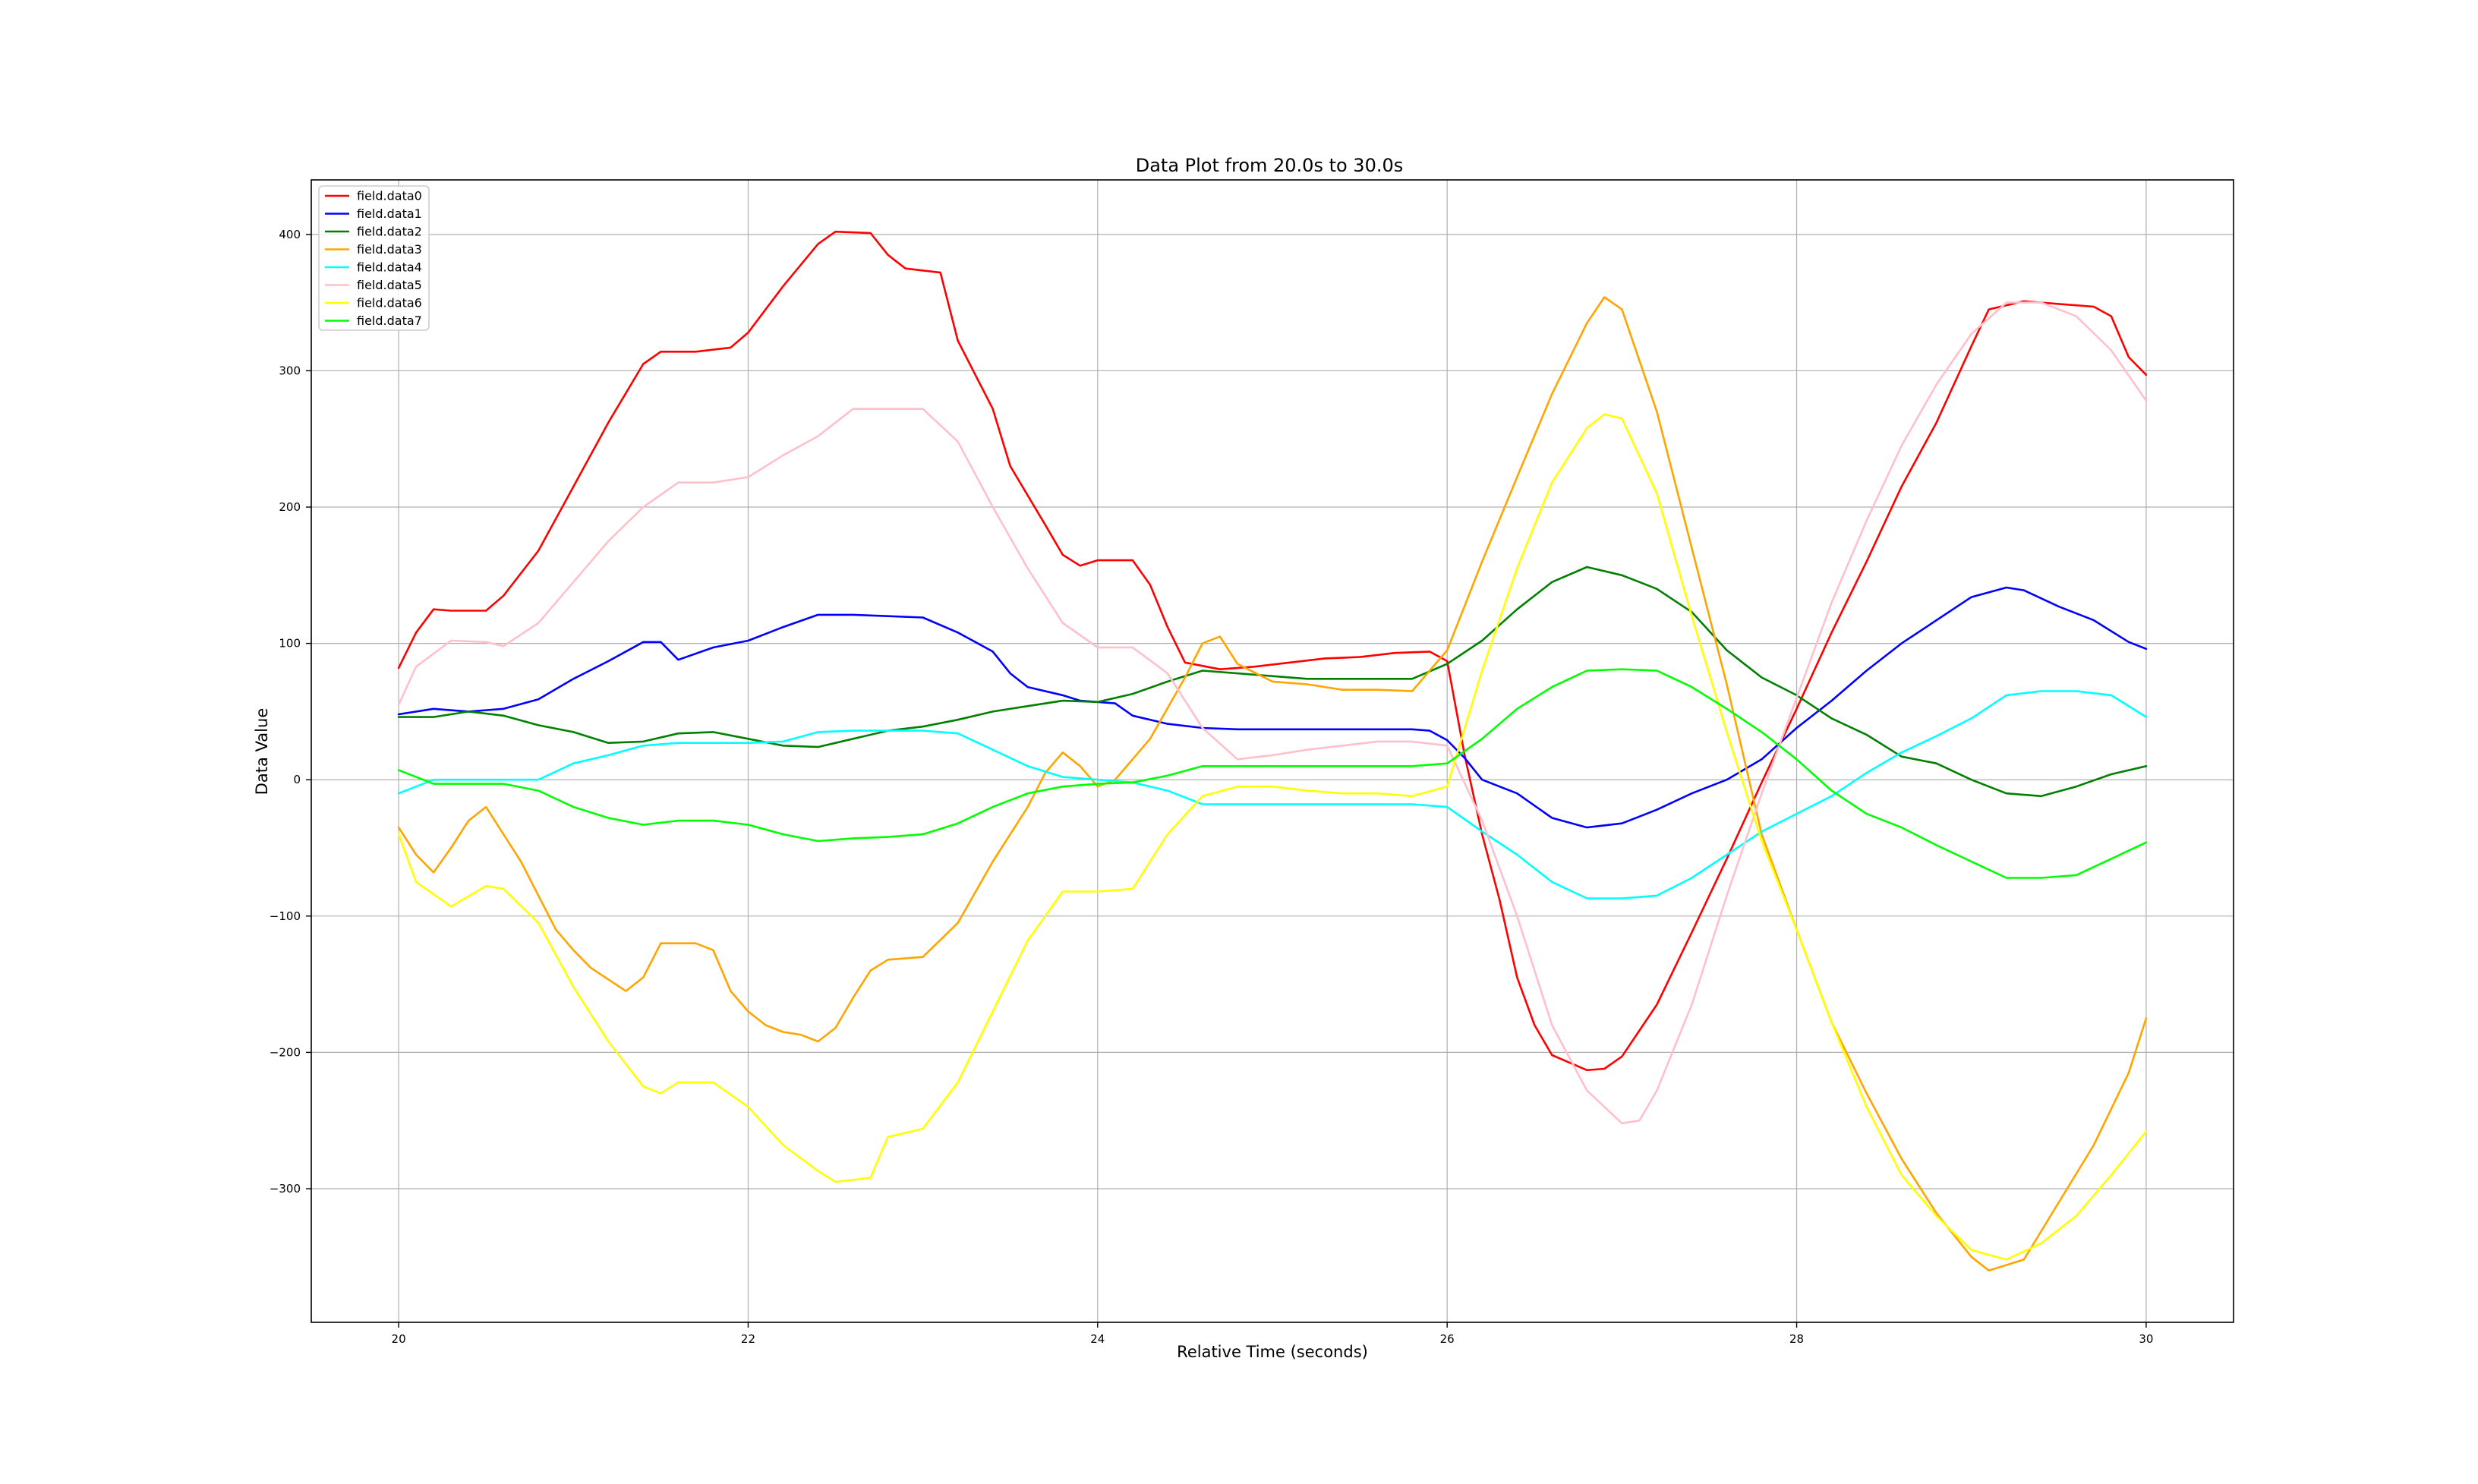 The image size is (2478, 1484). I want to click on legend-entry: field.data1, so click(389, 214).